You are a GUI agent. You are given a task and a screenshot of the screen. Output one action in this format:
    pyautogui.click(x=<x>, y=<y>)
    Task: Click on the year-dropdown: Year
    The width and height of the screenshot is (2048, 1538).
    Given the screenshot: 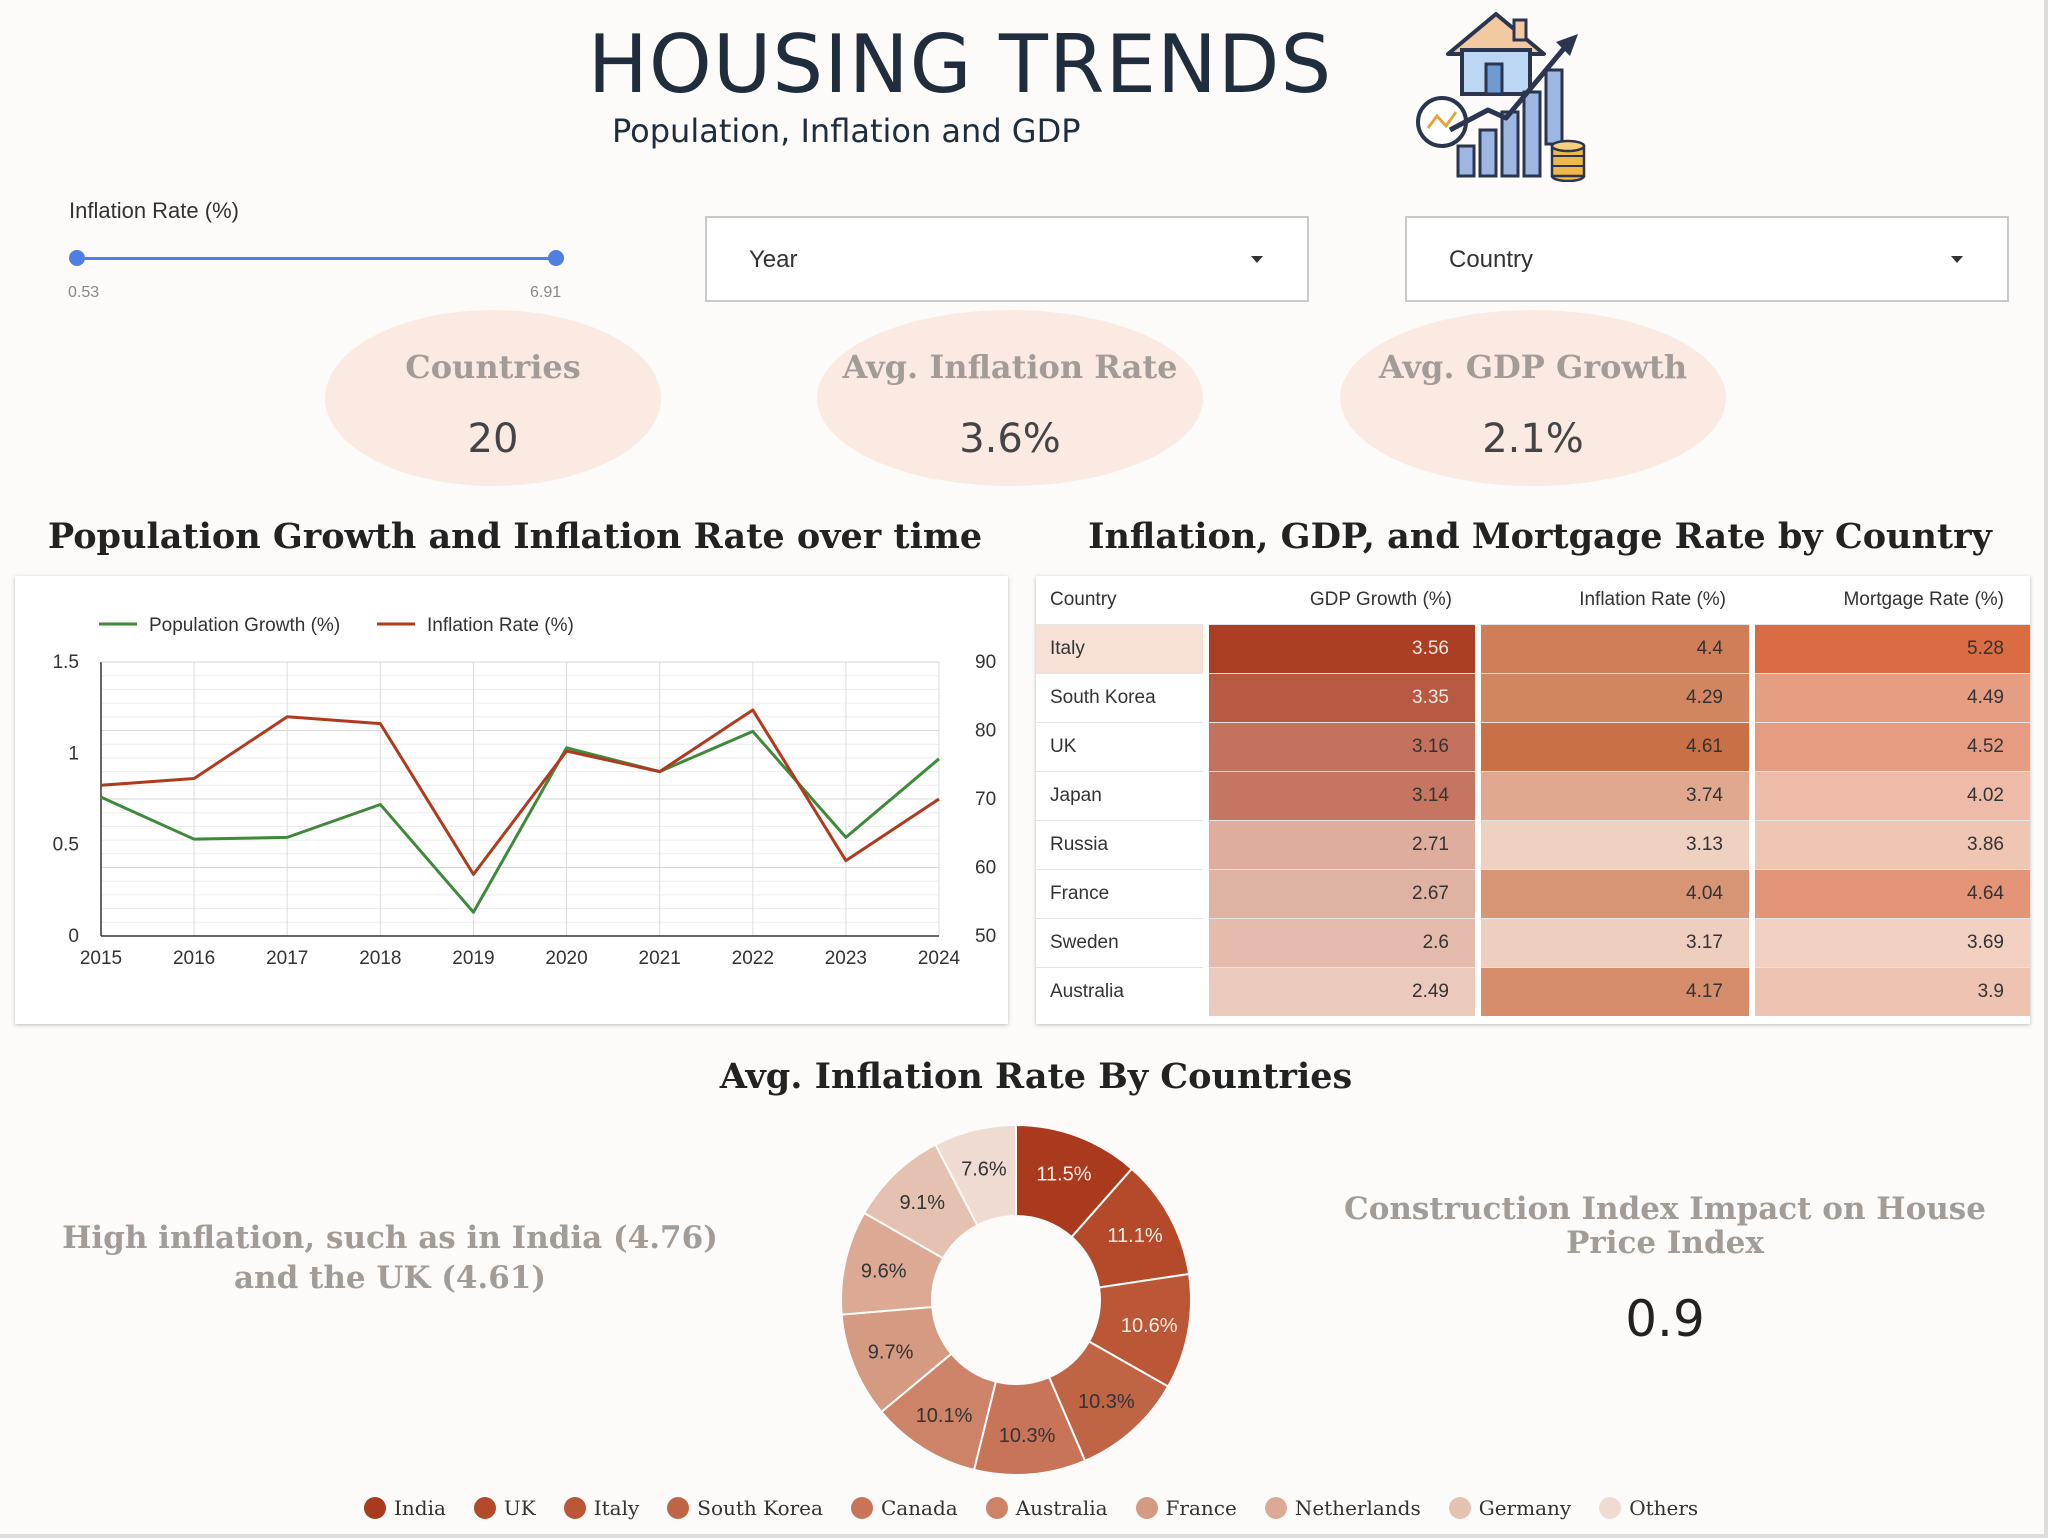 What is the action you would take?
    pyautogui.click(x=1007, y=259)
    